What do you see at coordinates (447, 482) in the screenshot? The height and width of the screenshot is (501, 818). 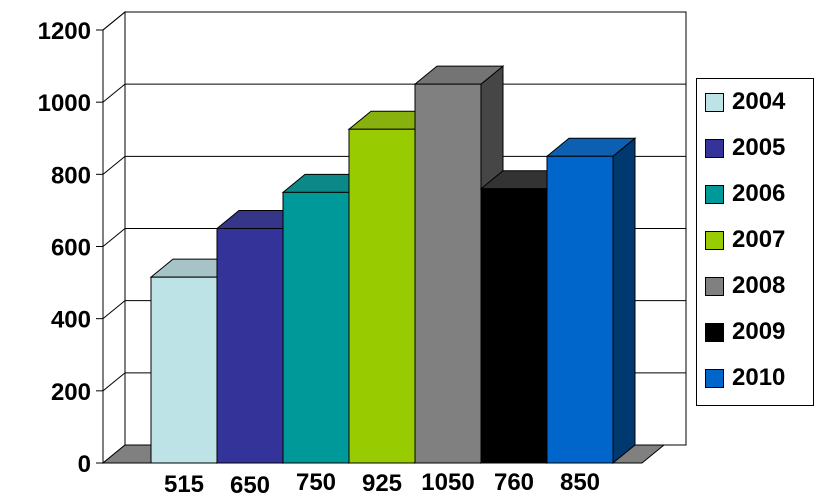 I see `x-category-label: 1050` at bounding box center [447, 482].